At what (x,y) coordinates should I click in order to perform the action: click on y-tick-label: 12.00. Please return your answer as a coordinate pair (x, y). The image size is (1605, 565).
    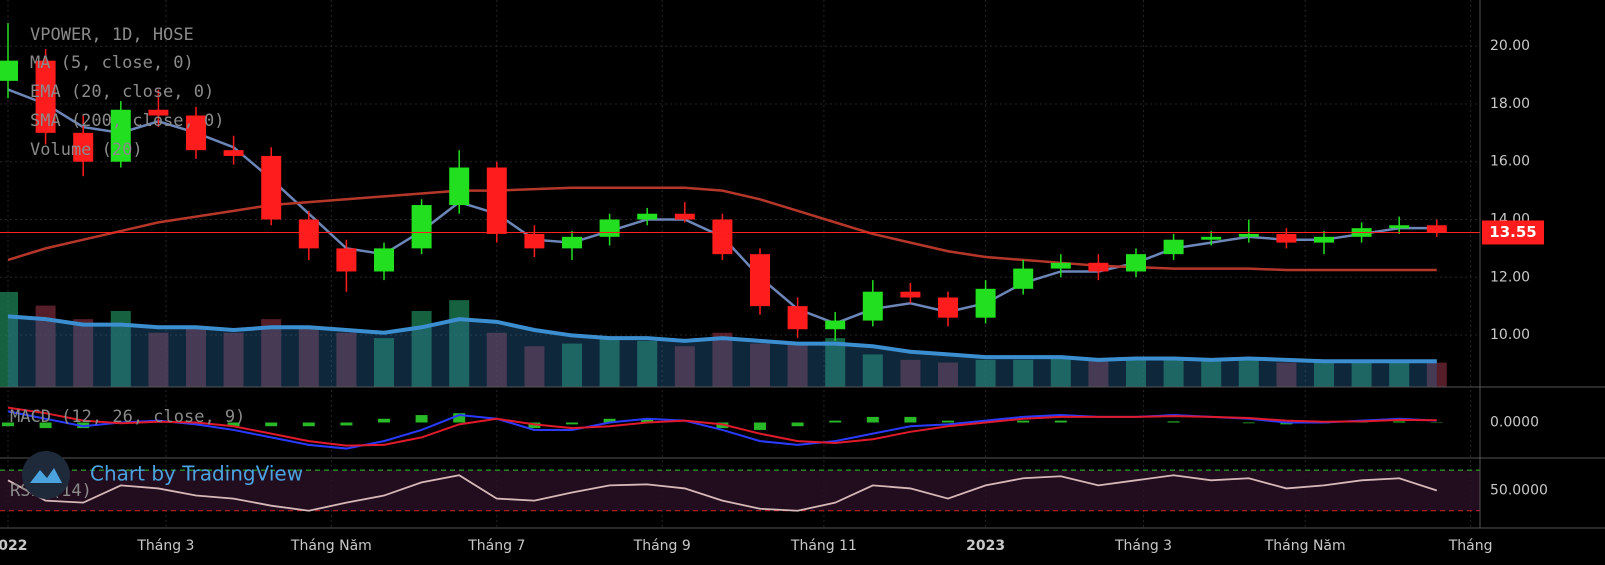
    Looking at the image, I should click on (1510, 277).